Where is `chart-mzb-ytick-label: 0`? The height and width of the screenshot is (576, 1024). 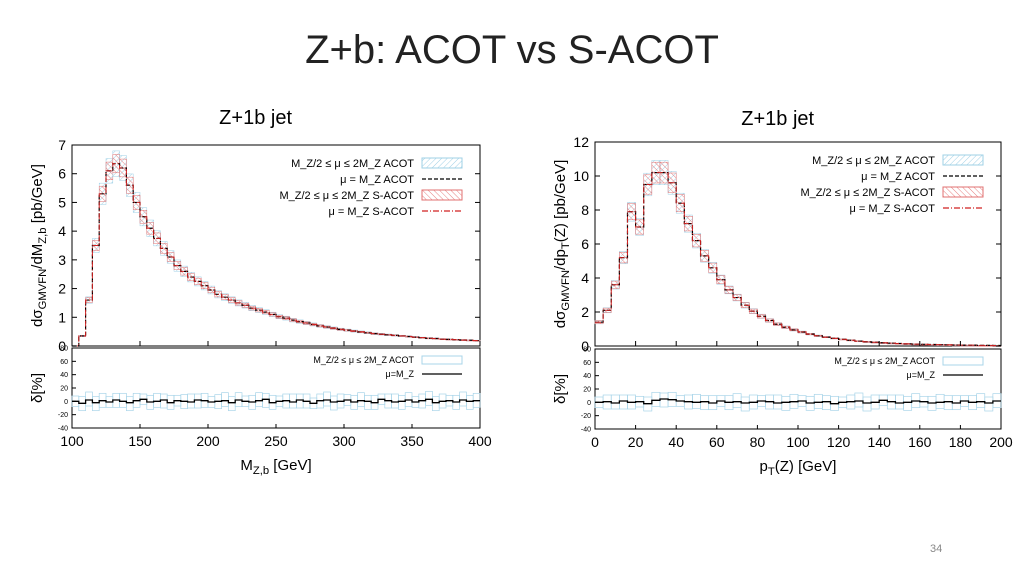 chart-mzb-ytick-label: 0 is located at coordinates (62, 346).